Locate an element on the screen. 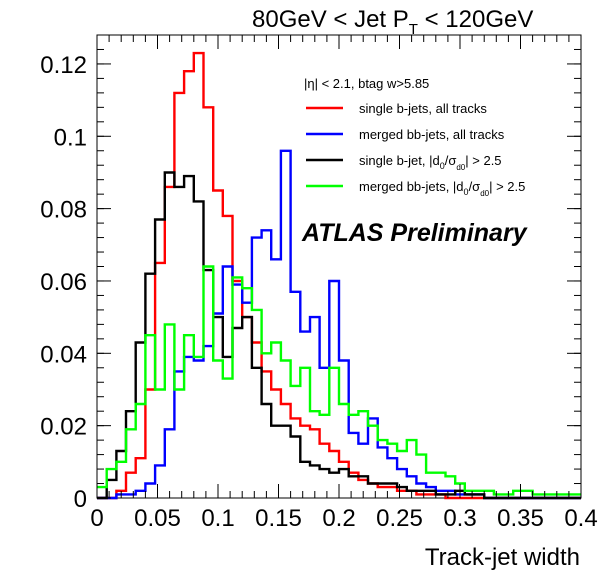 This screenshot has height=587, width=611. y-tick-label: 0.12 is located at coordinates (63, 65).